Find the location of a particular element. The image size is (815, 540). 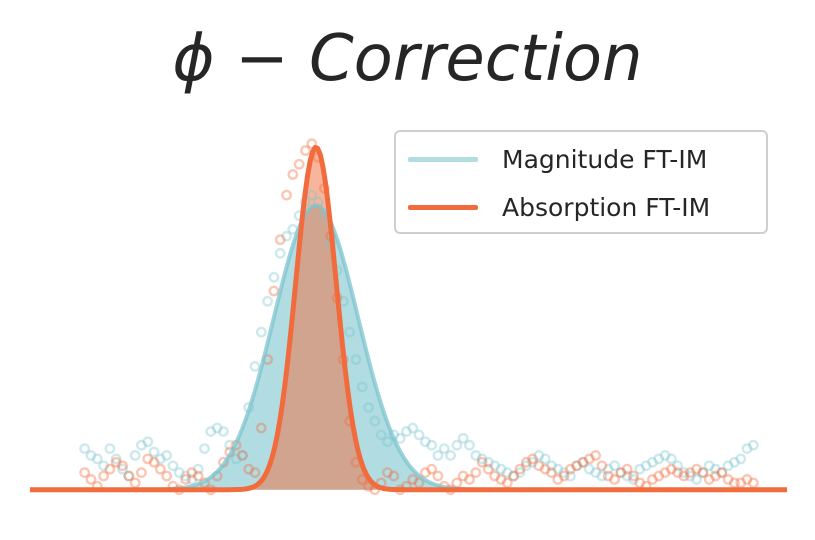

legend-swatch-absorption is located at coordinates (443, 207).